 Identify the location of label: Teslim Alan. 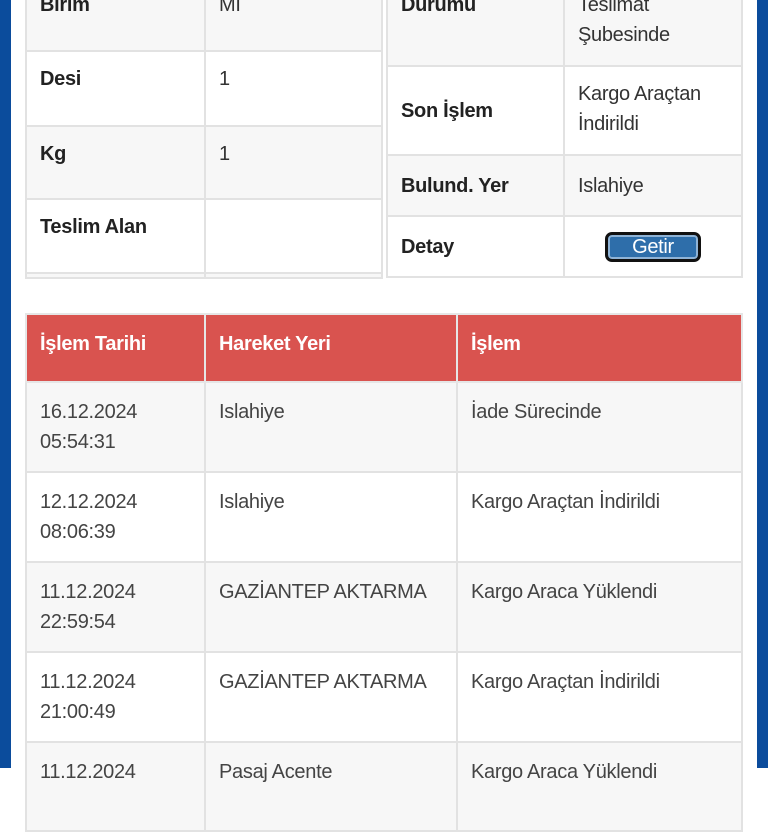
(115, 236).